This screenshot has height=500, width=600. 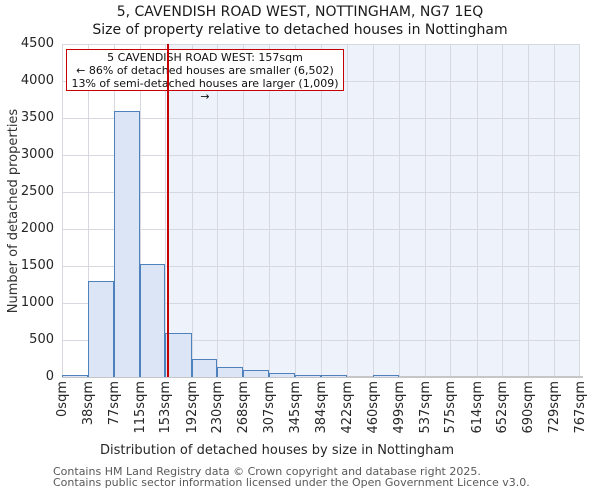 What do you see at coordinates (425, 407) in the screenshot?
I see `x-tick-label: 537sqm` at bounding box center [425, 407].